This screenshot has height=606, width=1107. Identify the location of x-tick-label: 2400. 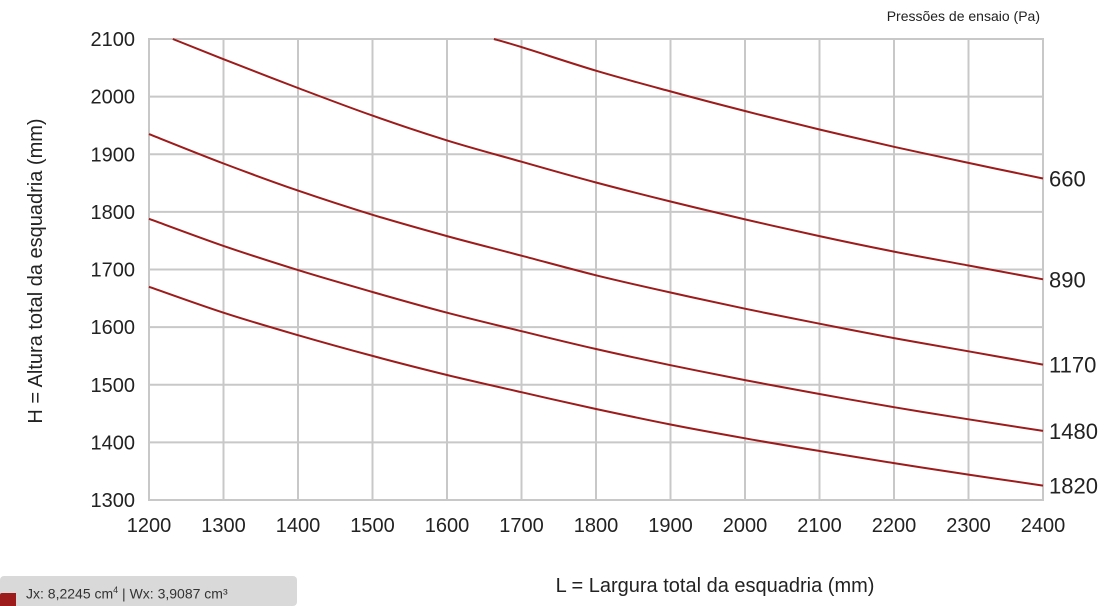
(1043, 526).